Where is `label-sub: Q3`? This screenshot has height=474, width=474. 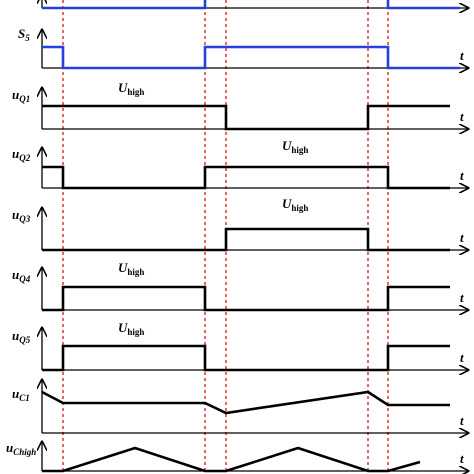
label-sub: Q3 is located at coordinates (24, 219).